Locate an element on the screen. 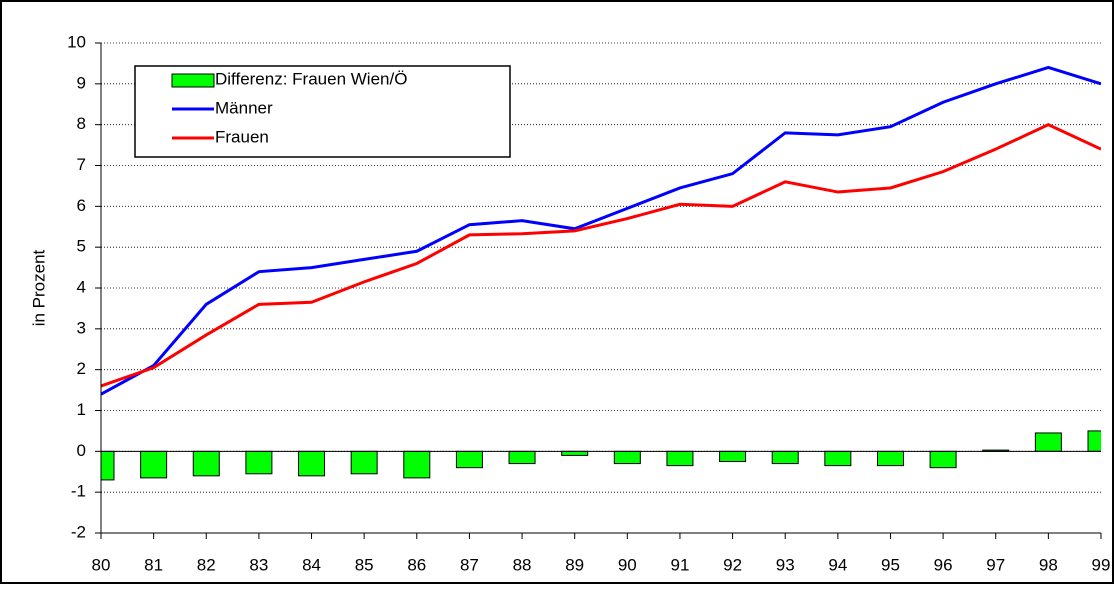  x-tick-label: 85 is located at coordinates (364, 564).